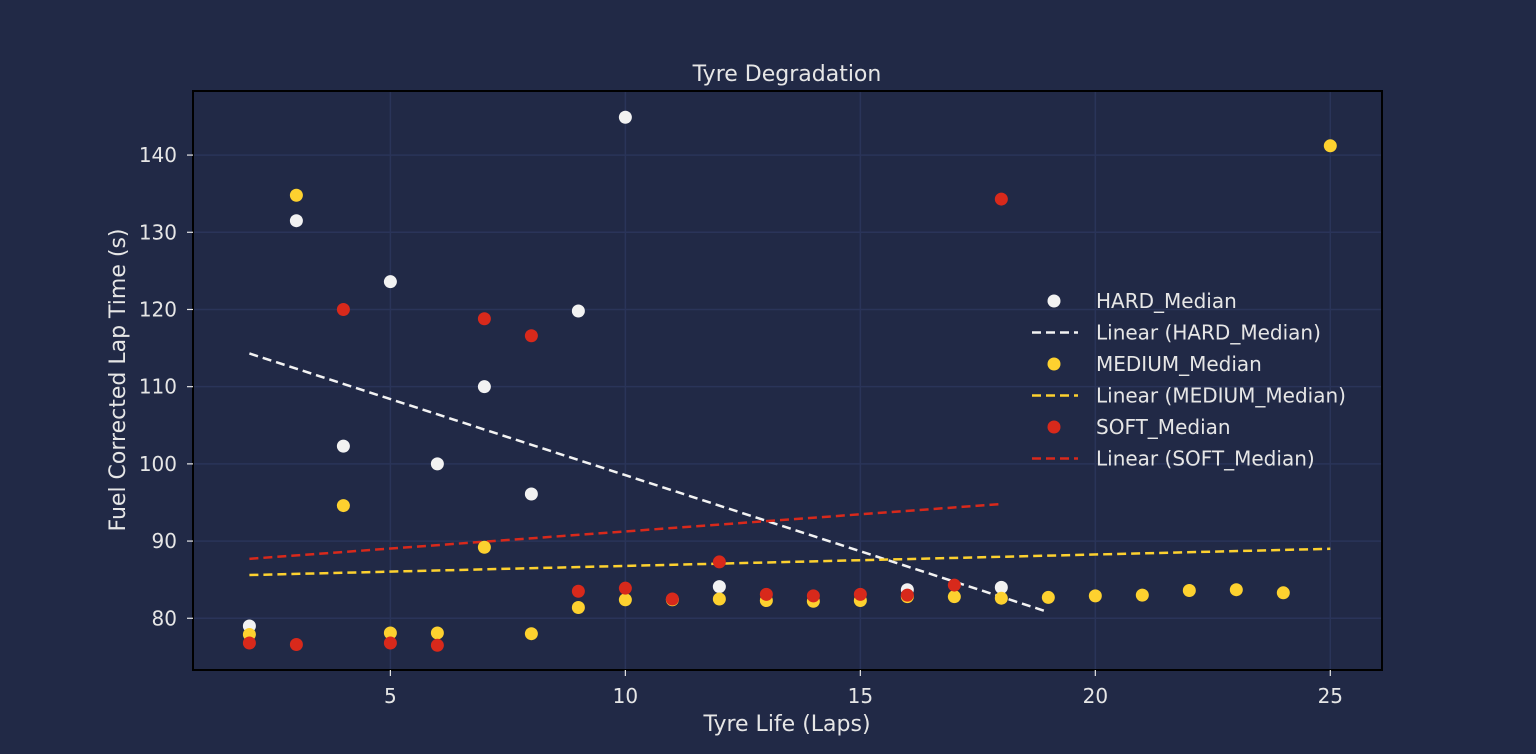 Image resolution: width=1536 pixels, height=754 pixels. What do you see at coordinates (1095, 696) in the screenshot?
I see `x-tick-label: 20` at bounding box center [1095, 696].